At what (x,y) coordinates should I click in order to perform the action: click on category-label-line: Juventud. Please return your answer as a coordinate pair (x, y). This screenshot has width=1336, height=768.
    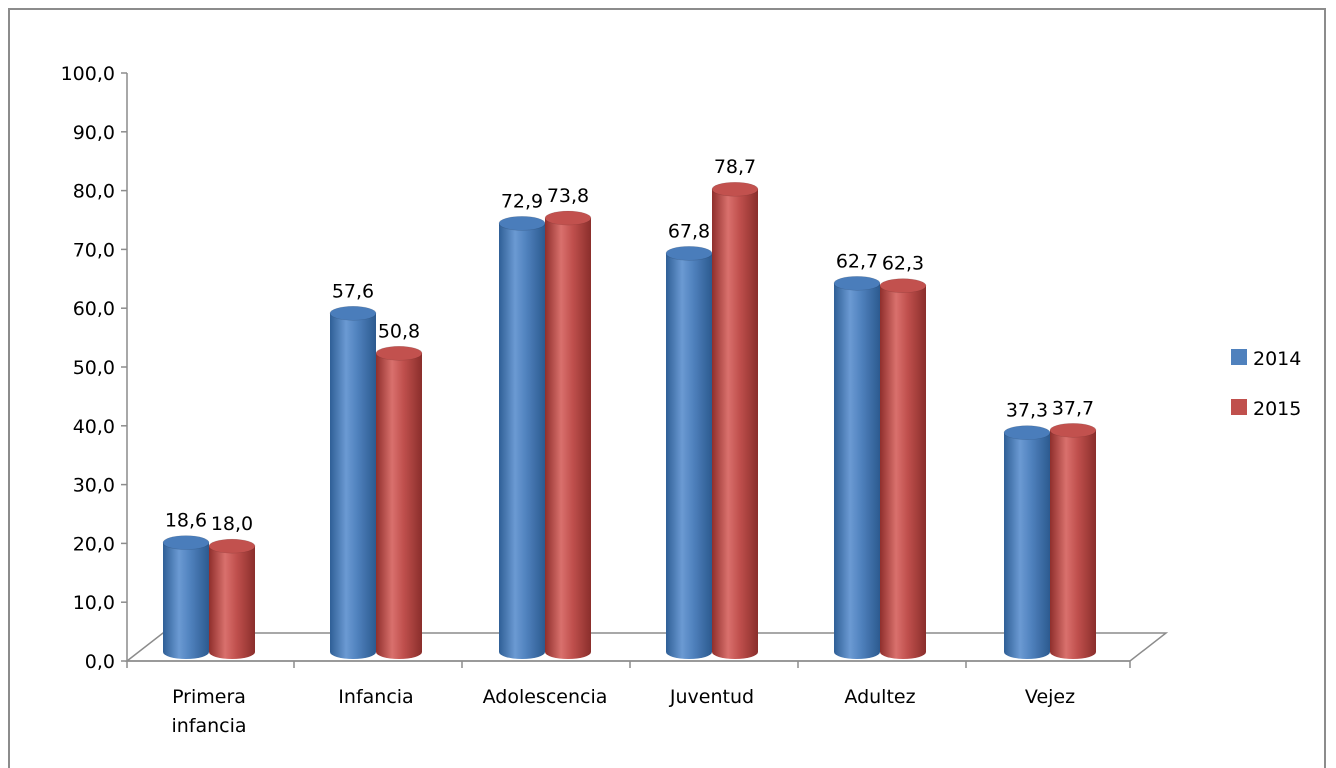
    Looking at the image, I should click on (711, 697).